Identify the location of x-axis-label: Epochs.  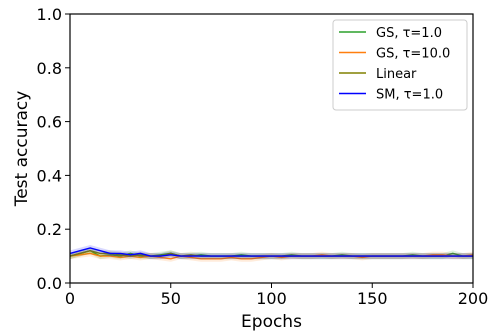
(271, 322).